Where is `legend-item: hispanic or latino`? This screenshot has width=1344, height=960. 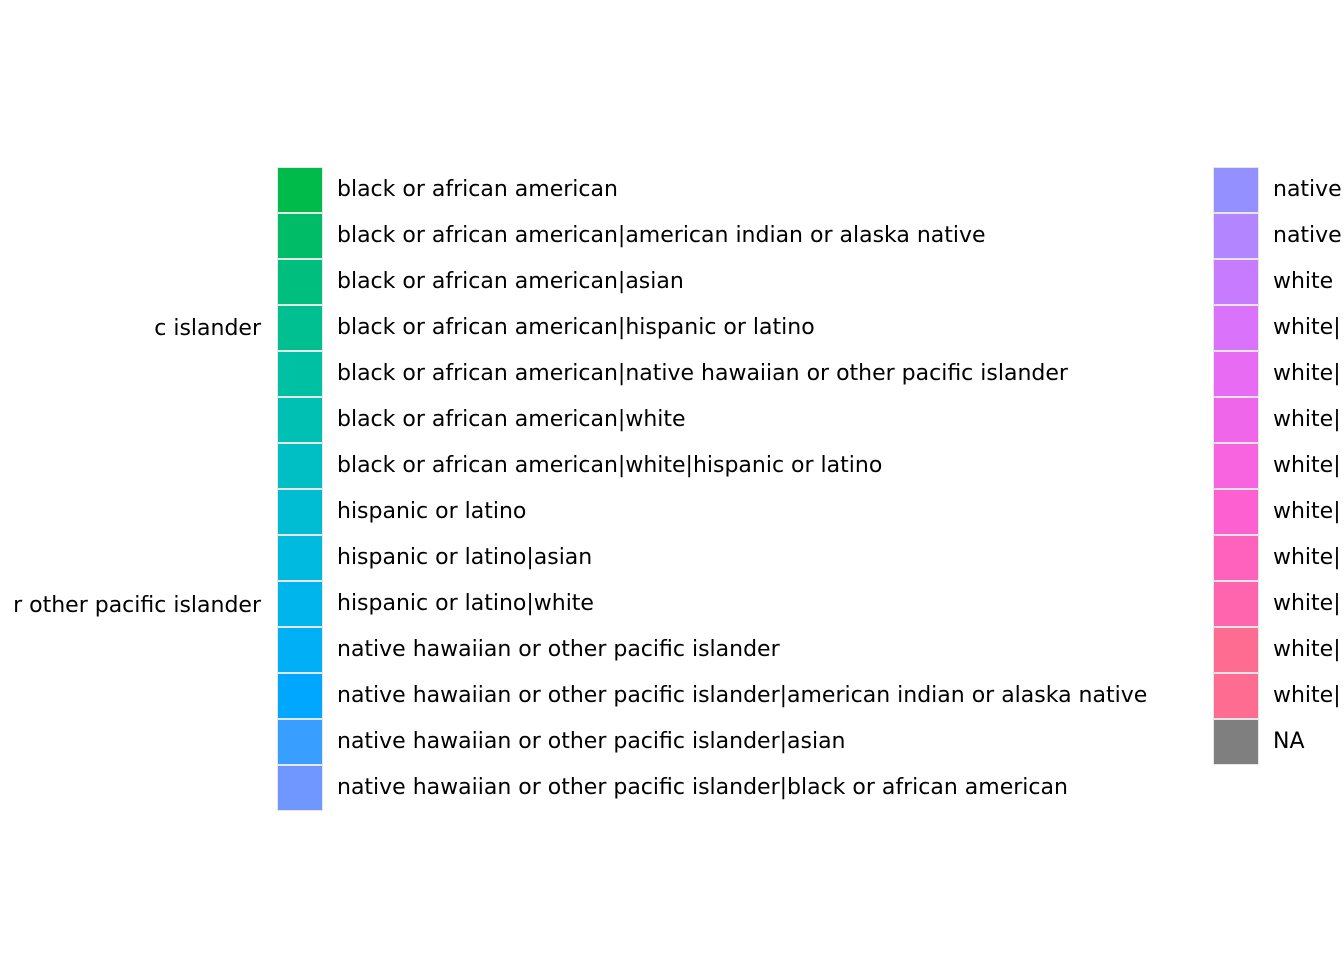 legend-item: hispanic or latino is located at coordinates (744, 512).